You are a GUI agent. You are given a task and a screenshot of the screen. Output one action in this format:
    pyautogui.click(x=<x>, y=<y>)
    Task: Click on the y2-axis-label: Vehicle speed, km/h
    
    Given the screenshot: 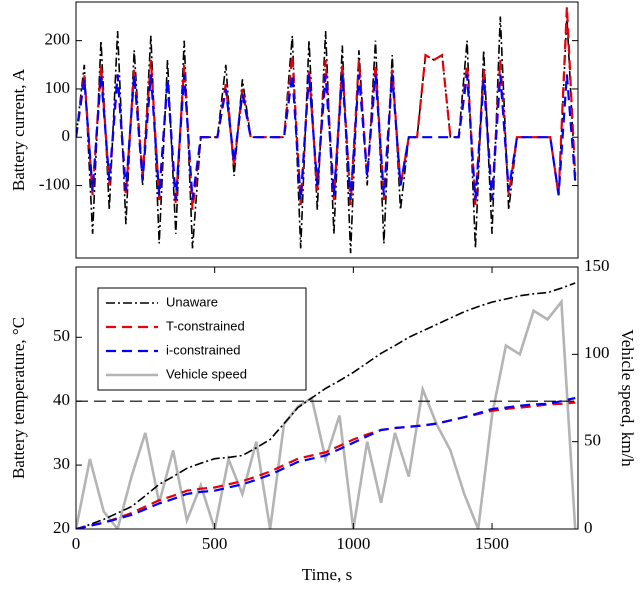 What is the action you would take?
    pyautogui.click(x=627, y=398)
    